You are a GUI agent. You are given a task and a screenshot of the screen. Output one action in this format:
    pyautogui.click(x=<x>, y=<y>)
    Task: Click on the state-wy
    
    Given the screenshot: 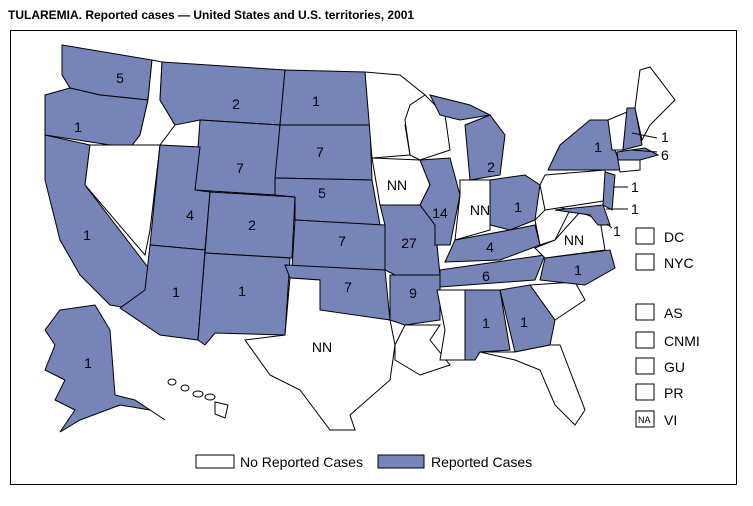 What is the action you would take?
    pyautogui.click(x=237, y=157)
    